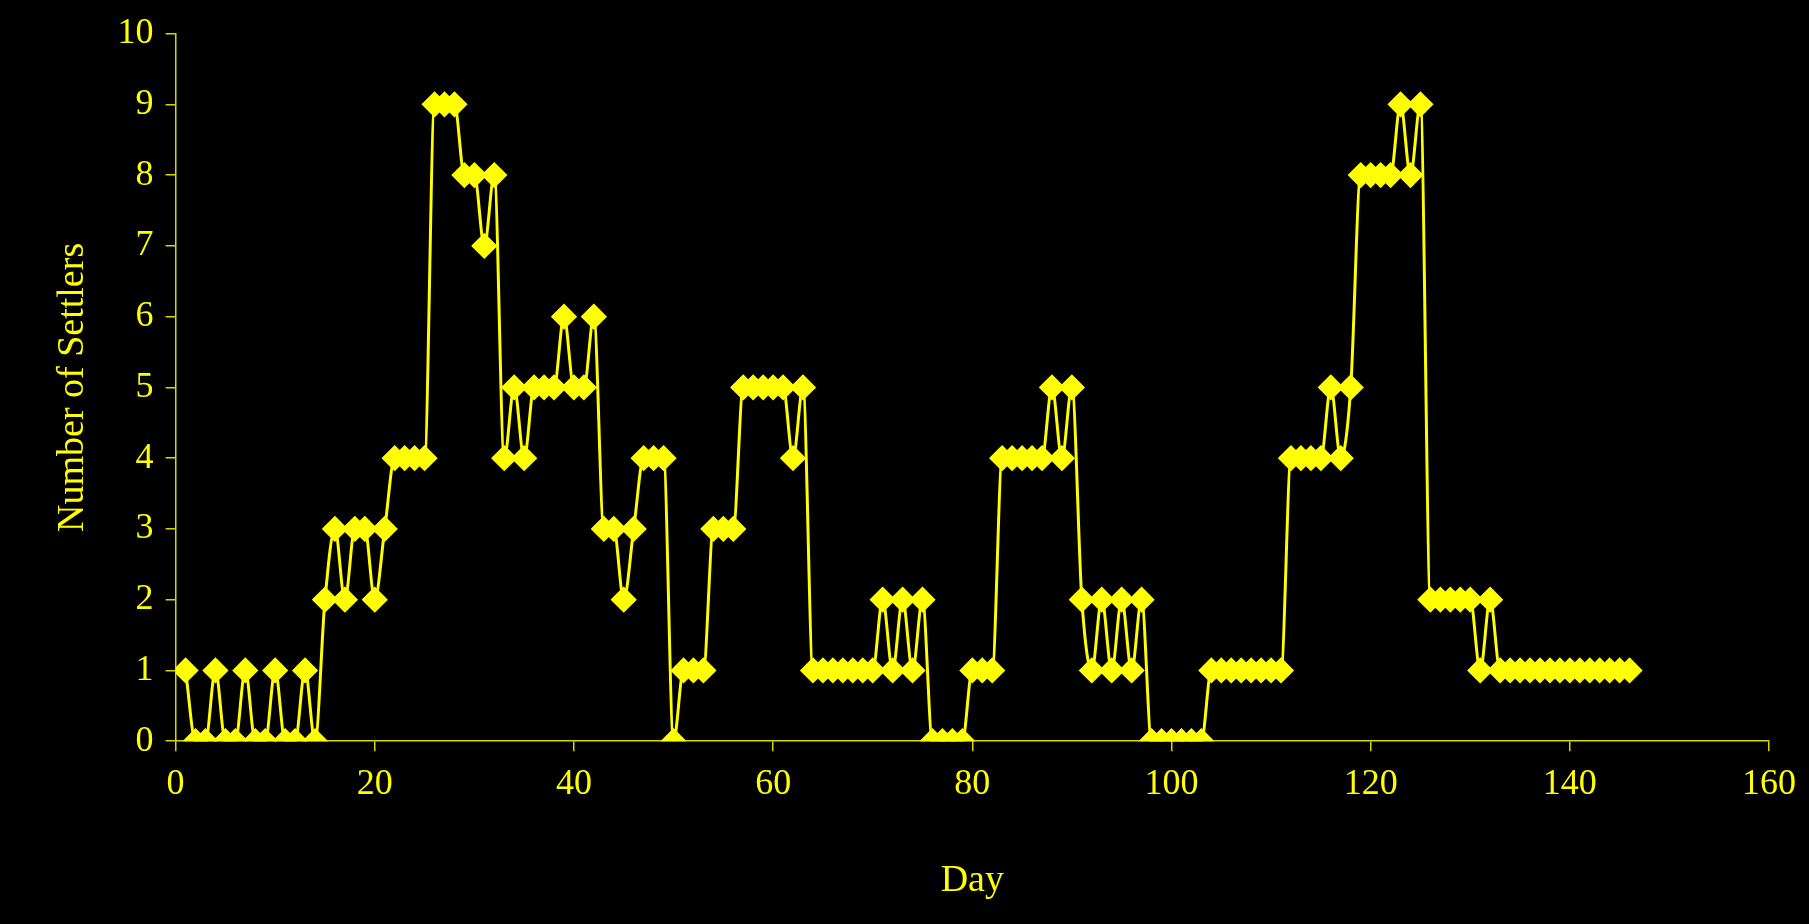  Describe the element at coordinates (144, 667) in the screenshot. I see `y-tick-label: 1` at that location.